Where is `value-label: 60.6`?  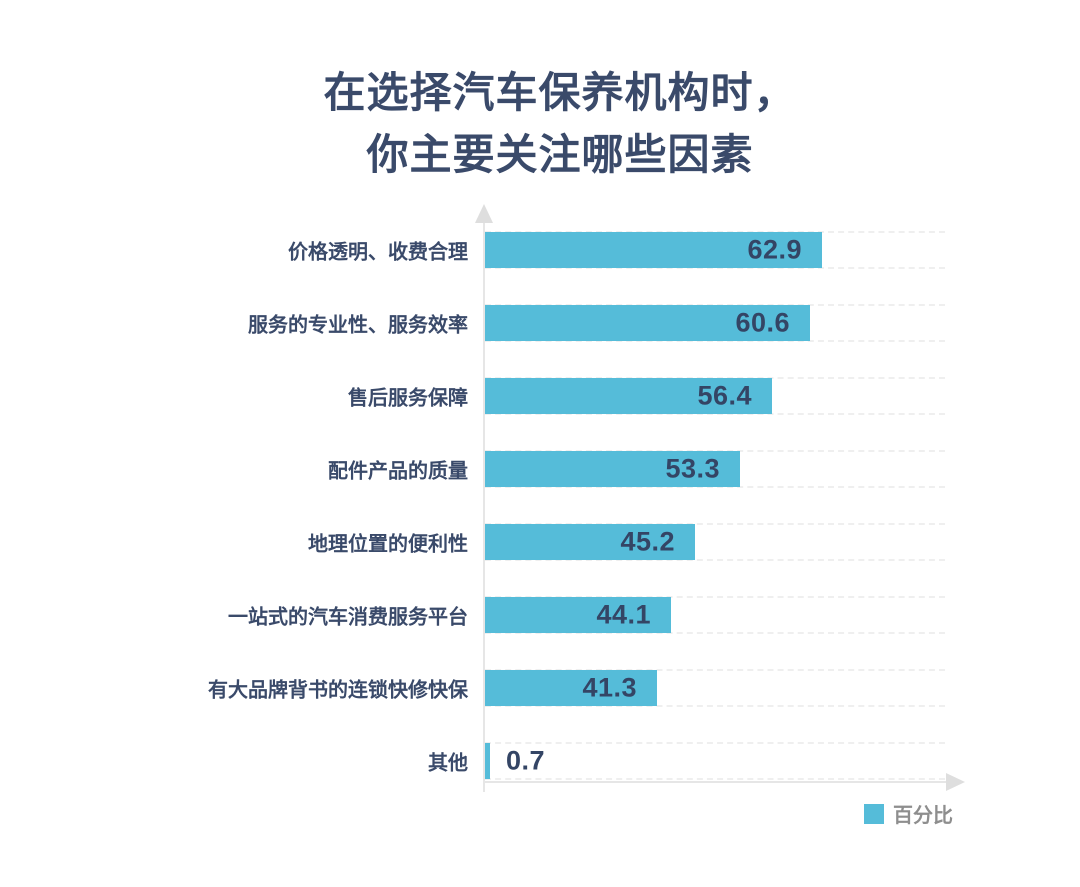
value-label: 60.6 is located at coordinates (762, 322).